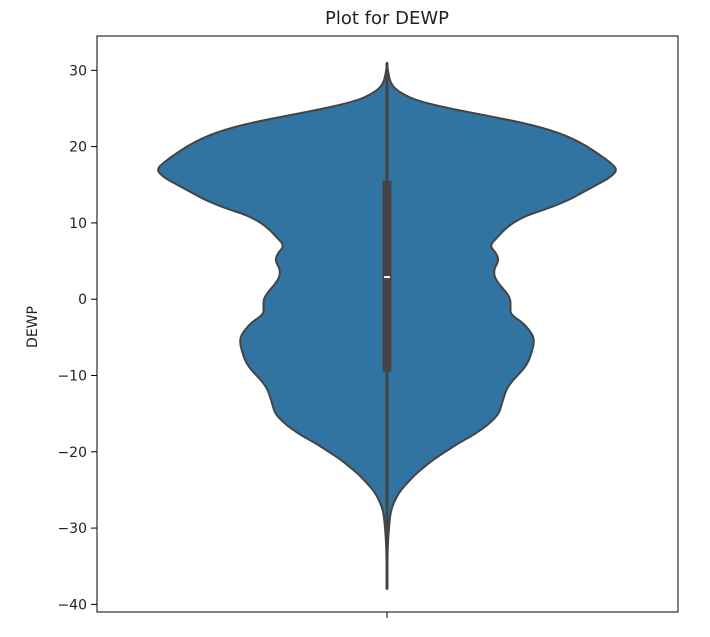 The height and width of the screenshot is (637, 710). I want to click on y-tick-label: 10, so click(78, 224).